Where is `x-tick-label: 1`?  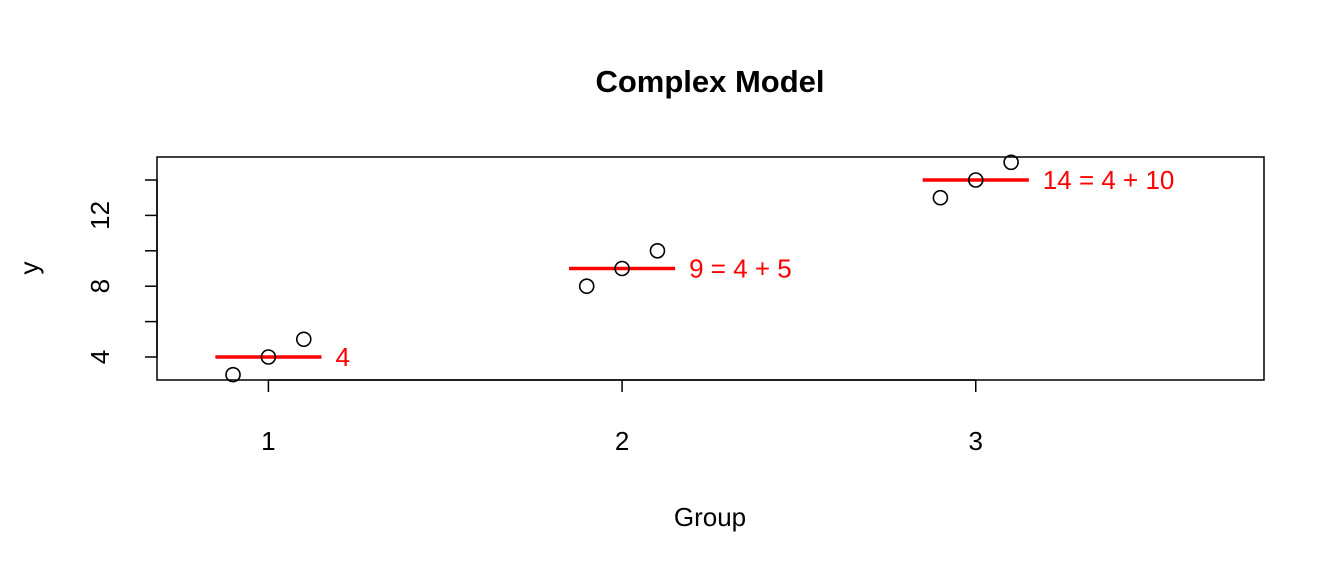
x-tick-label: 1 is located at coordinates (268, 441).